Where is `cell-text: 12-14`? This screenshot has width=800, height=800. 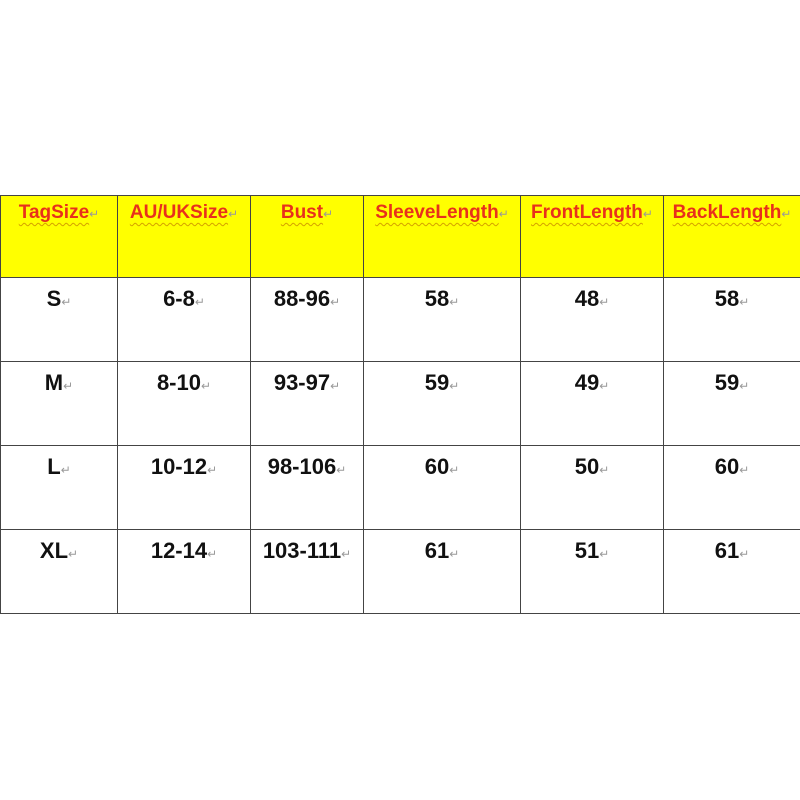 cell-text: 12-14 is located at coordinates (179, 550).